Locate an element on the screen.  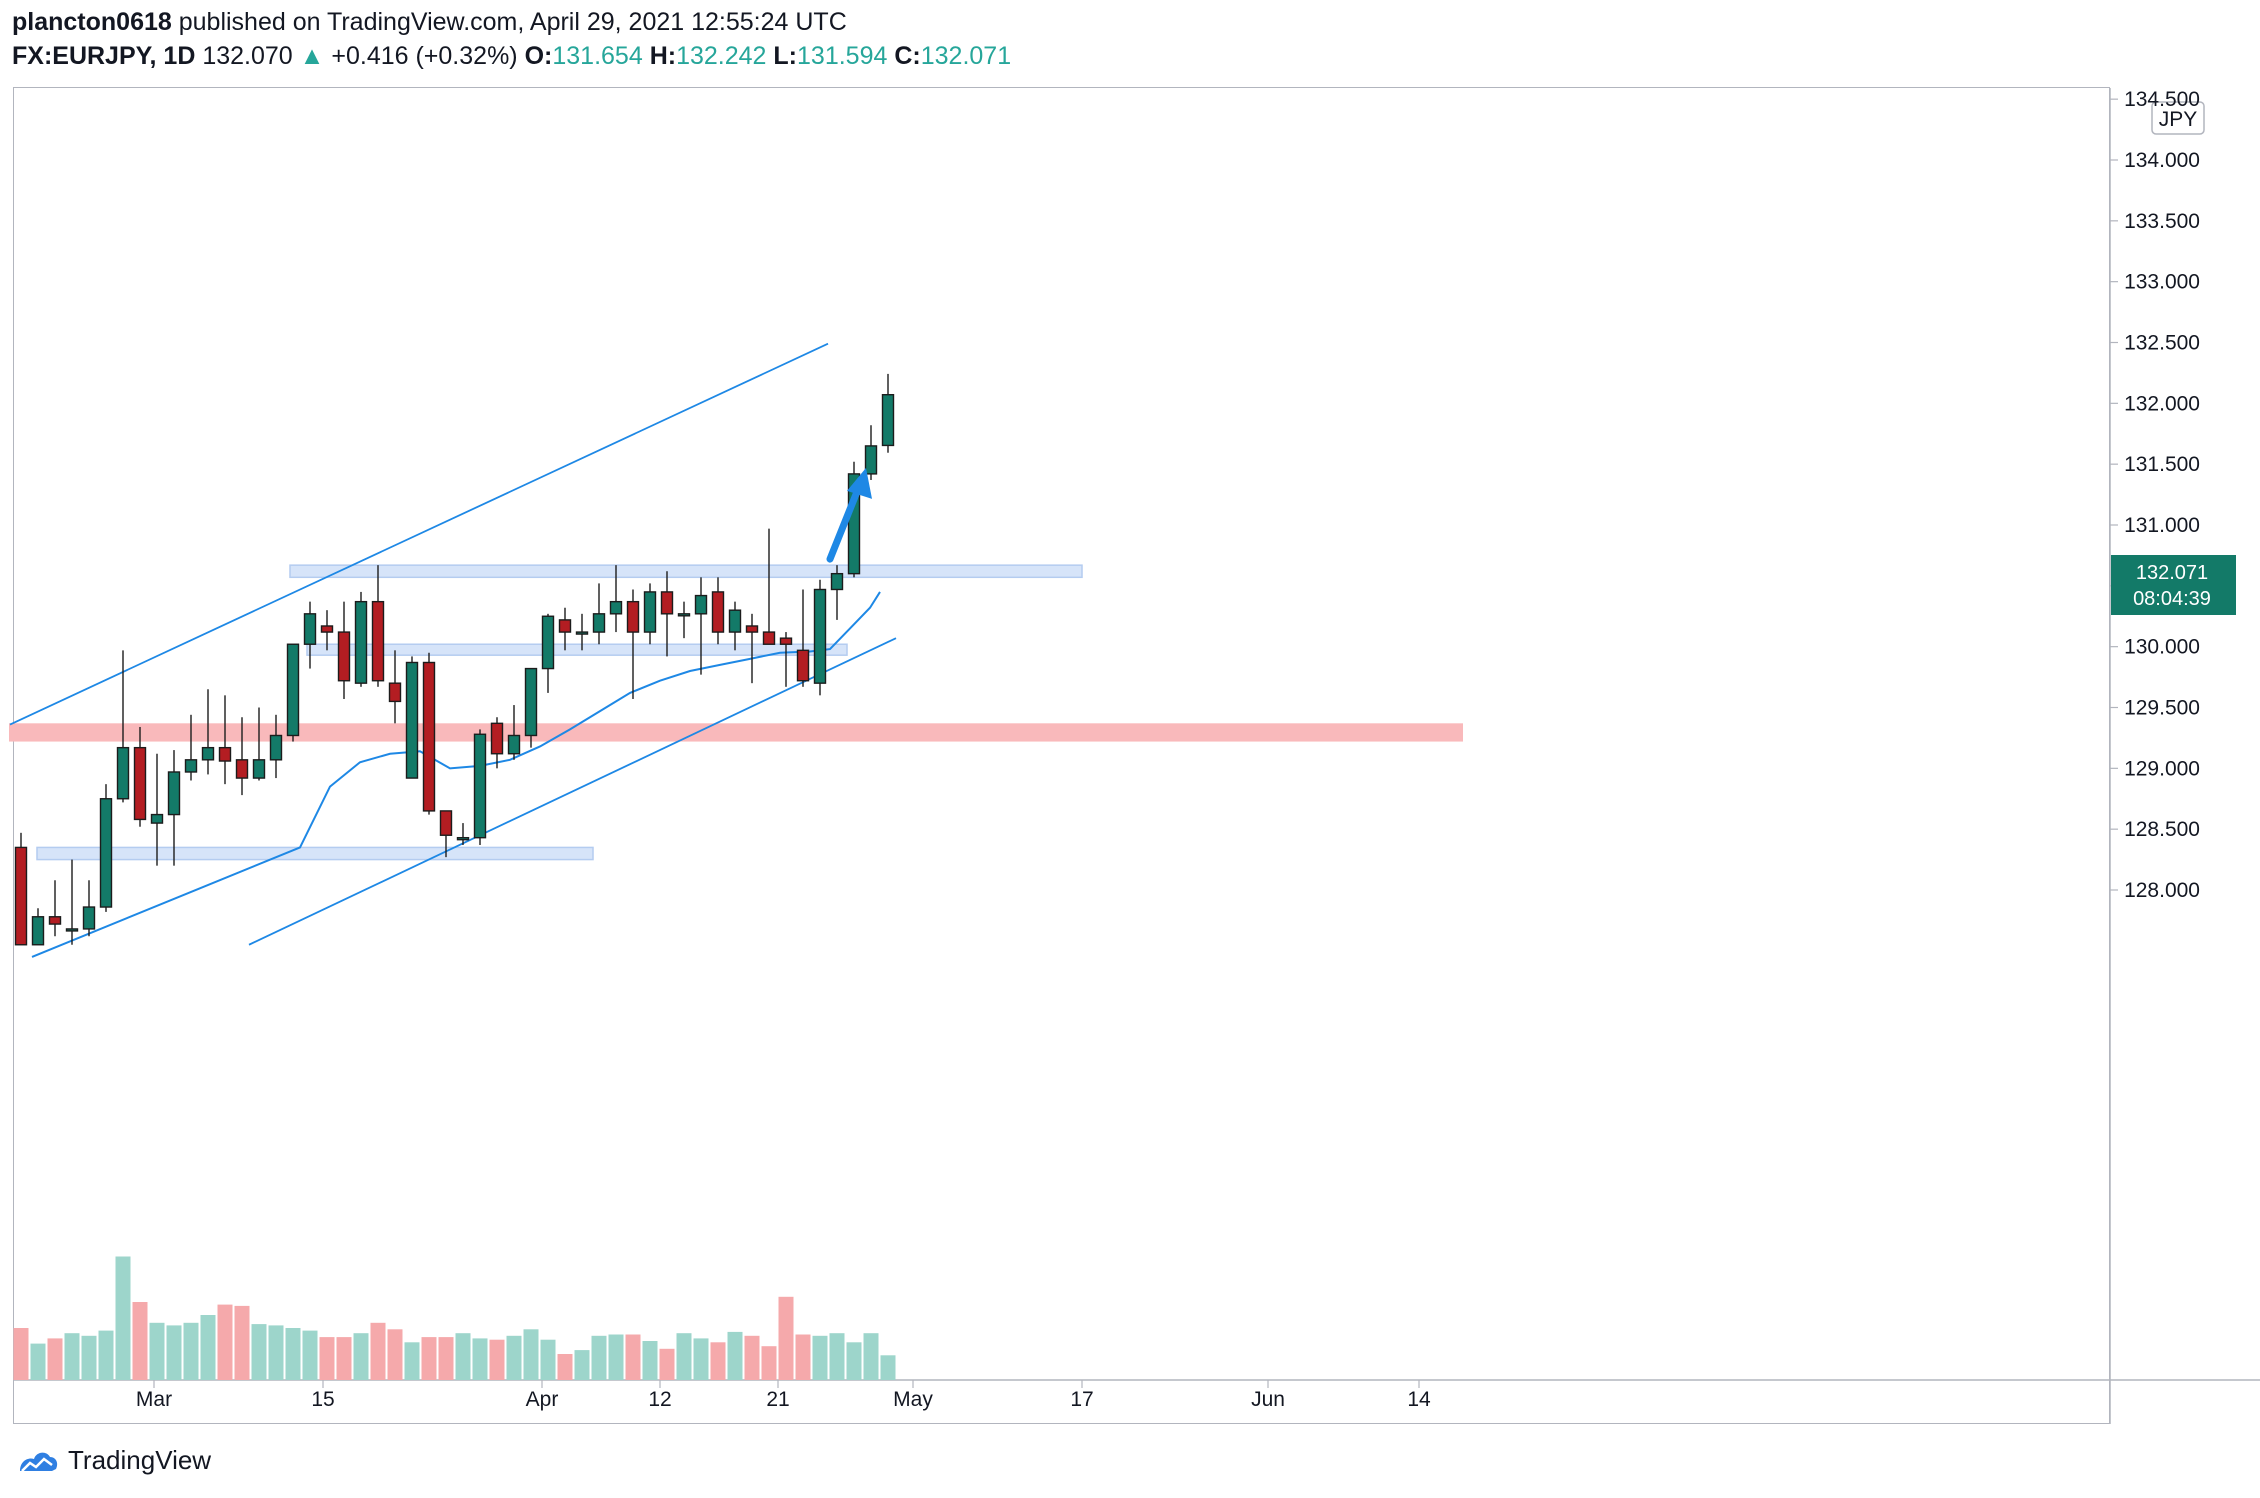
price-tick-label: 129.500 is located at coordinates (2162, 708).